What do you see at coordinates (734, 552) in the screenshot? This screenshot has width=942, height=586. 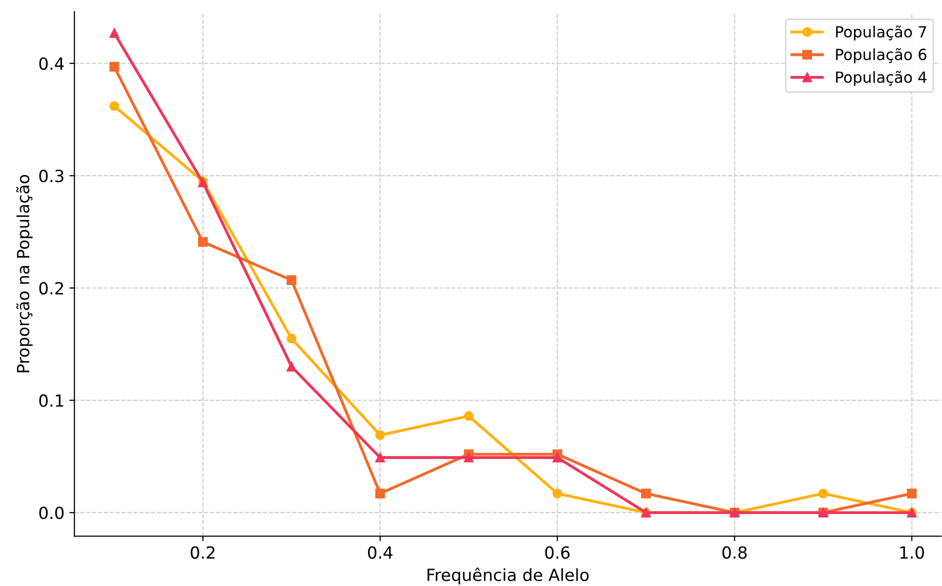 I see `x-tick-label: 0.8` at bounding box center [734, 552].